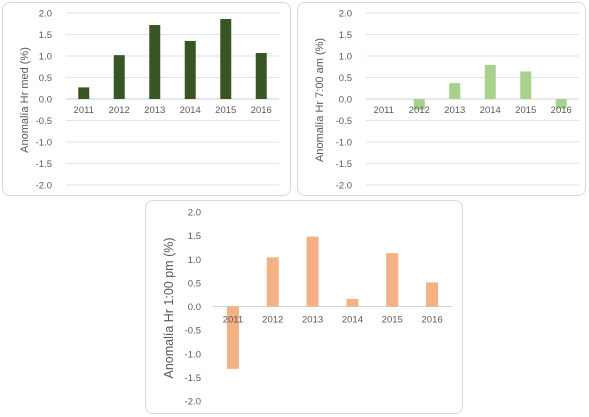 Image resolution: width=589 pixels, height=417 pixels. I want to click on y-axis-label: Anomalía Hr med (%), so click(25, 100).